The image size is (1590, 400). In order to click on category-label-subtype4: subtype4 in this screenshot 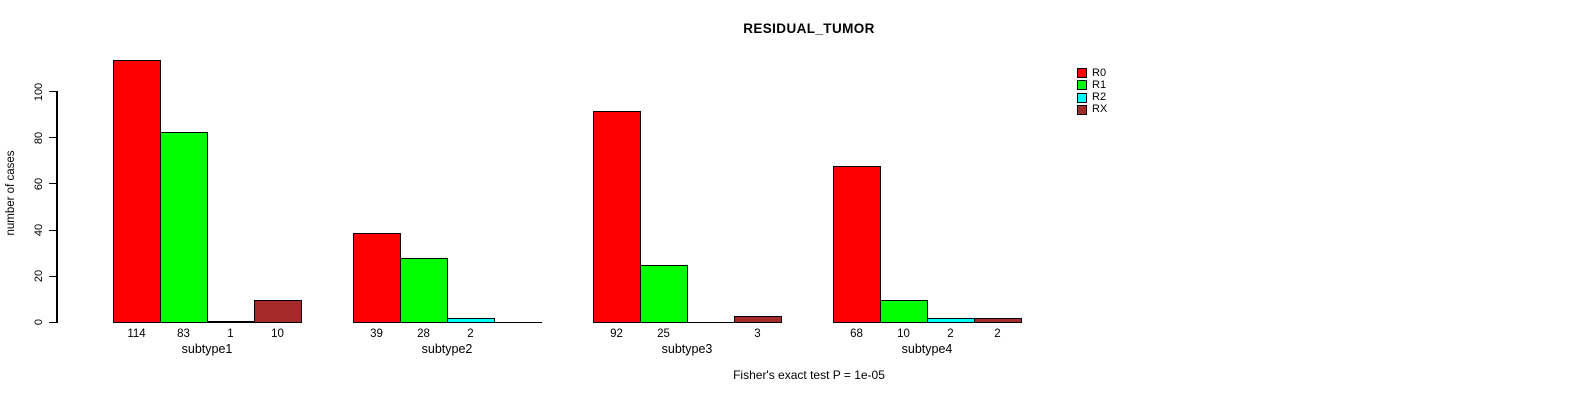, I will do `click(927, 349)`.